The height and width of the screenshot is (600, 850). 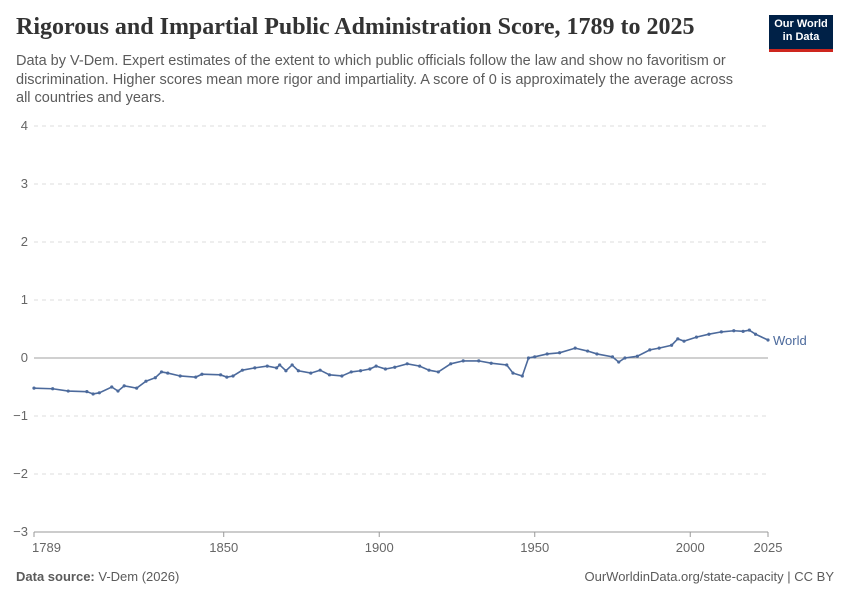 What do you see at coordinates (20, 531) in the screenshot?
I see `y-tick-label: −3` at bounding box center [20, 531].